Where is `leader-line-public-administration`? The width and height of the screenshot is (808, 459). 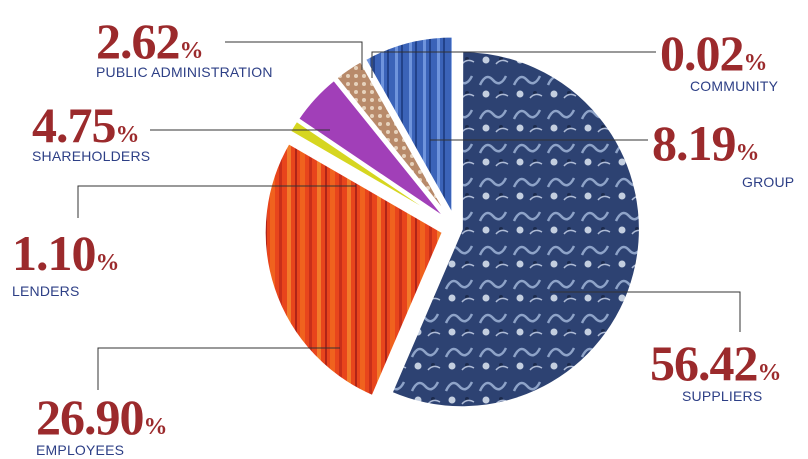 leader-line-public-administration is located at coordinates (294, 55).